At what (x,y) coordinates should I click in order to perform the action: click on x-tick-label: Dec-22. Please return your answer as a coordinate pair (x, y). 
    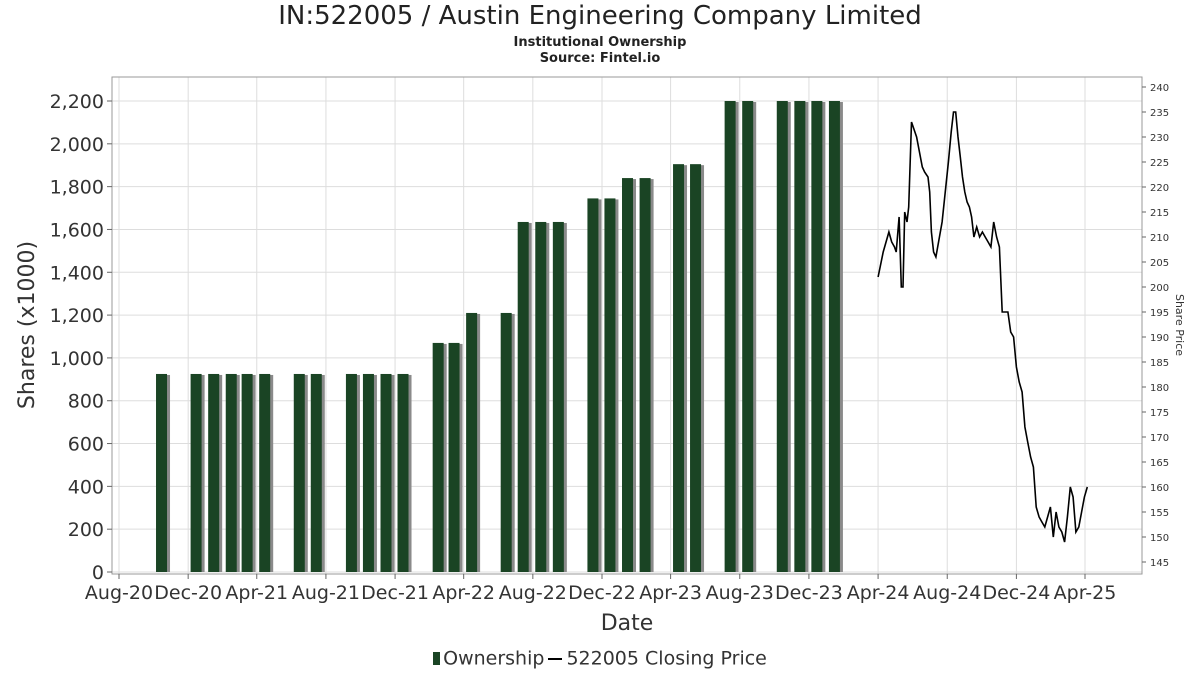
    Looking at the image, I should click on (602, 593).